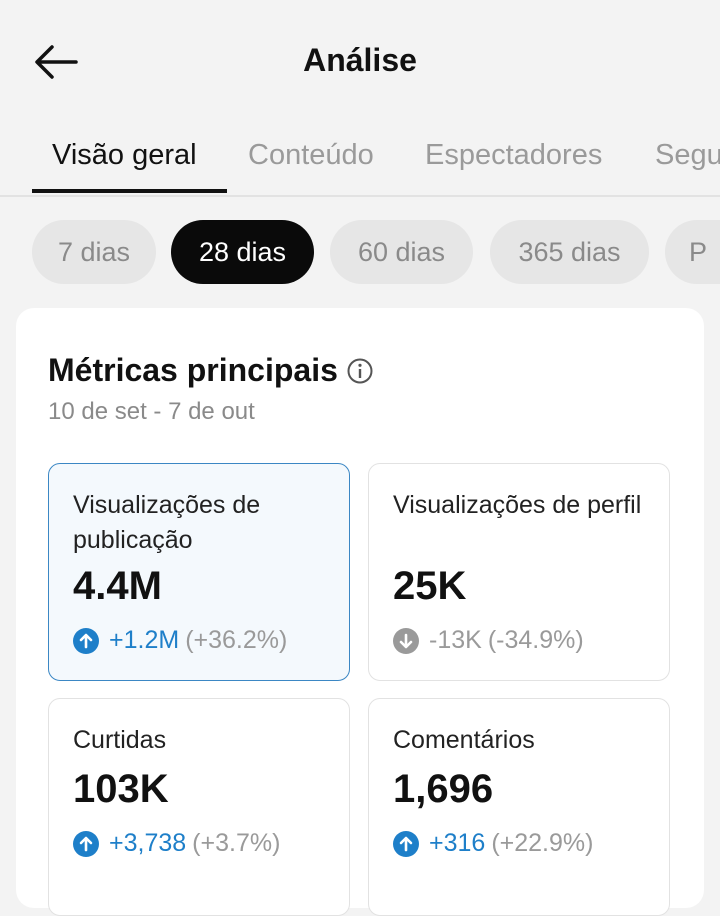  I want to click on info-icon, so click(360, 371).